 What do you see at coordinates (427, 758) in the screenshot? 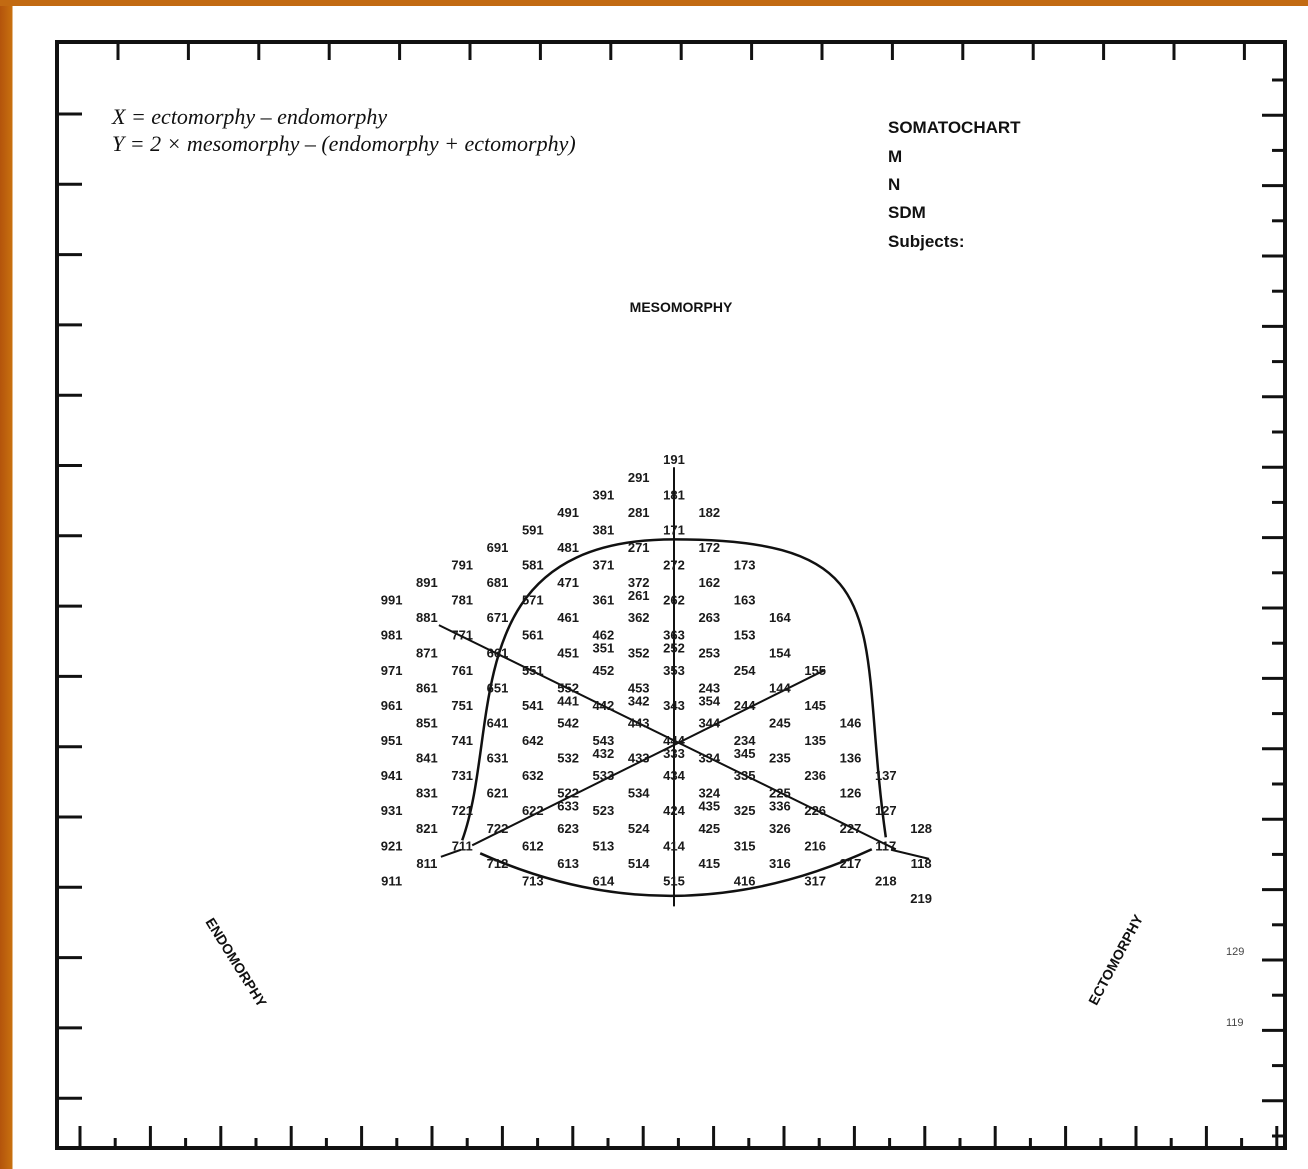
I see `somatotype-label: 841` at bounding box center [427, 758].